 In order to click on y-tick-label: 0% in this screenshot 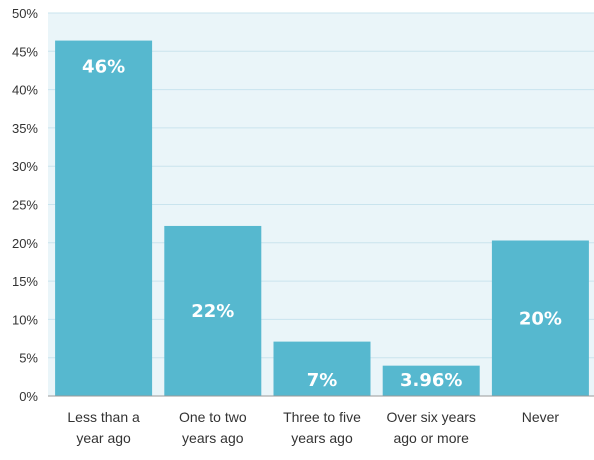, I will do `click(28, 396)`.